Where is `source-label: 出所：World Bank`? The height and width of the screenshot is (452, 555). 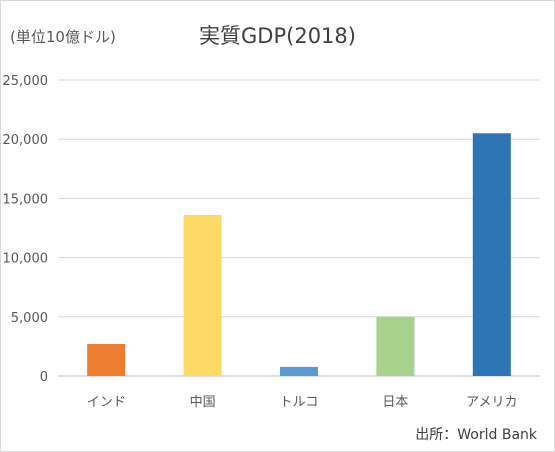
source-label: 出所：World Bank is located at coordinates (476, 435).